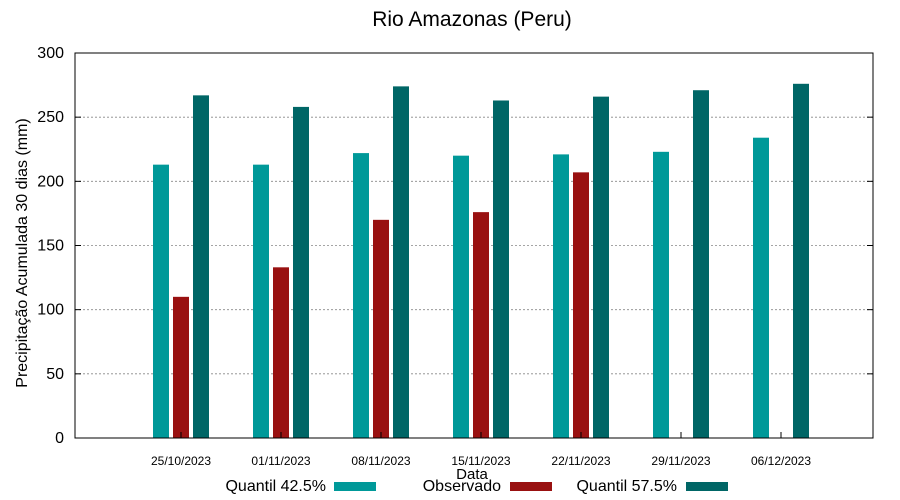 The height and width of the screenshot is (500, 900). I want to click on x-axis-label: Data, so click(472, 474).